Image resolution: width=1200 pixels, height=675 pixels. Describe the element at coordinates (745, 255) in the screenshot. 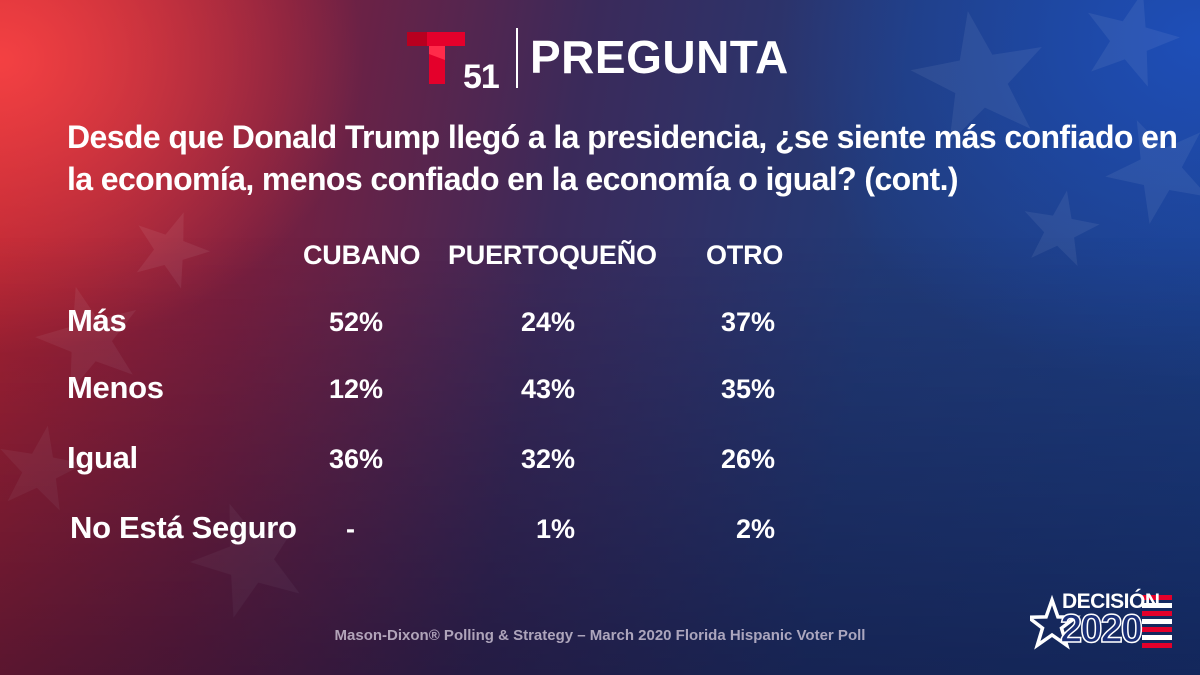

I see `column-header-2: OTRO` at that location.